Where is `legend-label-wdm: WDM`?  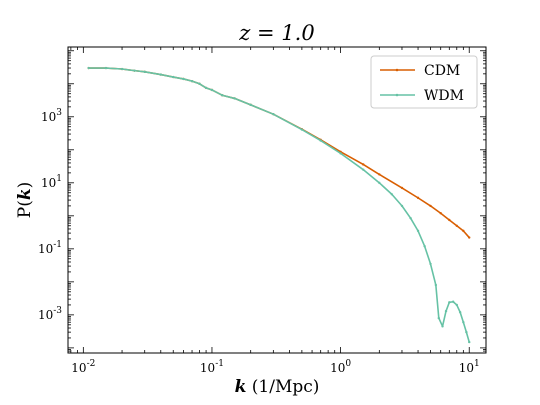
legend-label-wdm: WDM is located at coordinates (444, 96).